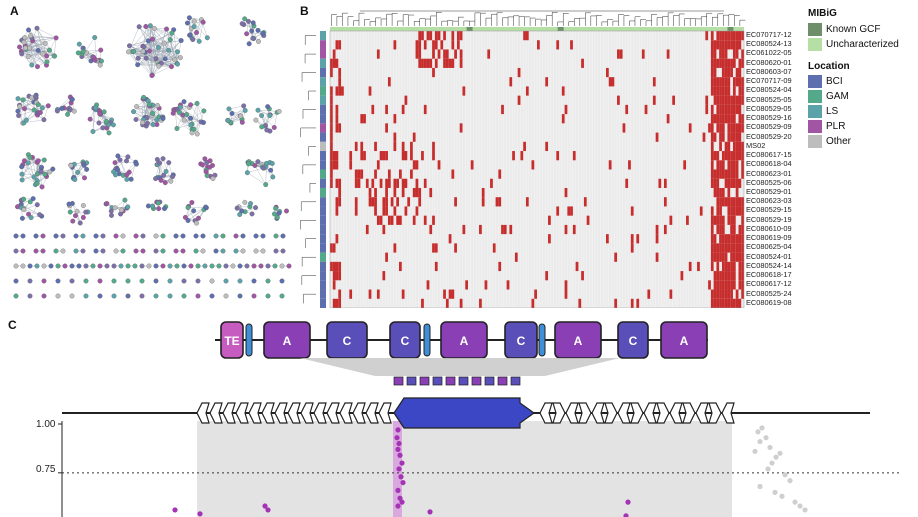 The height and width of the screenshot is (517, 918). What do you see at coordinates (450, 381) in the screenshot?
I see `mini-domain` at bounding box center [450, 381].